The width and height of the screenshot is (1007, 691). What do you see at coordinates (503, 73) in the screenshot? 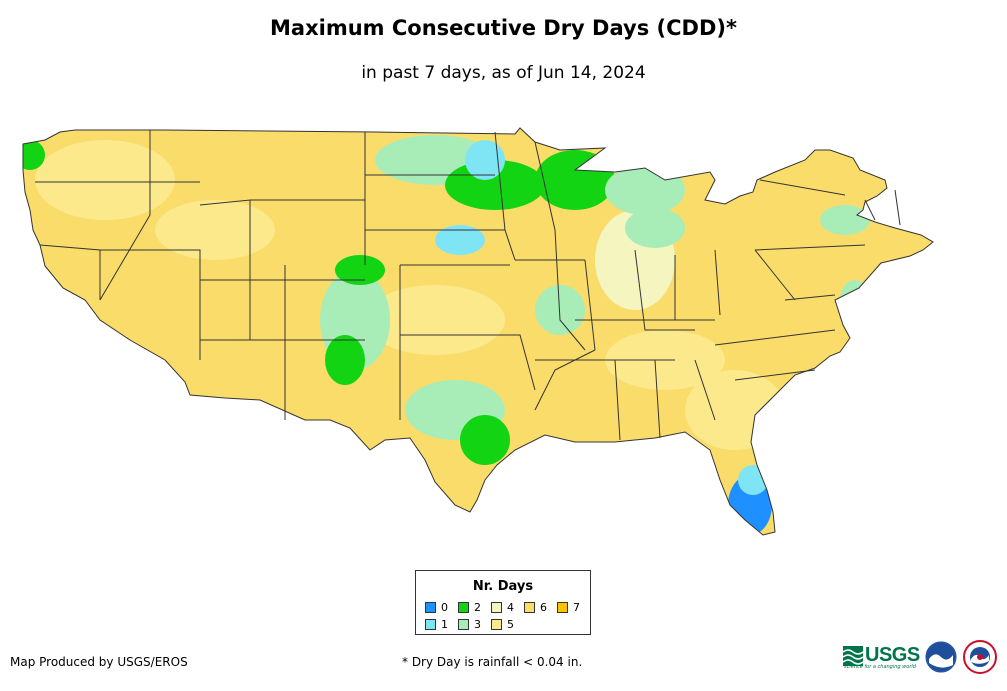
I see `map-subtitle: in past 7 days, as of Jun 14, 2024` at bounding box center [503, 73].